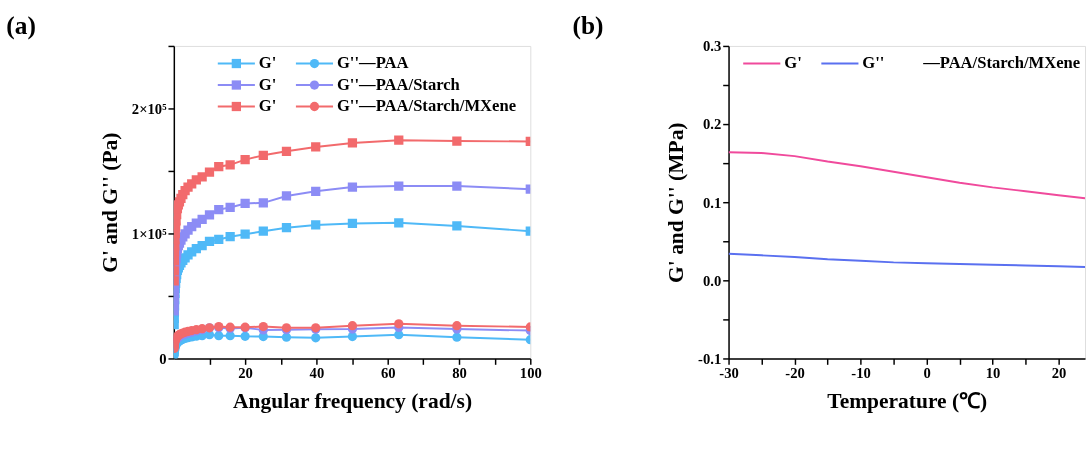 Image resolution: width=1086 pixels, height=450 pixels. Describe the element at coordinates (110, 202) in the screenshot. I see `y-axis-title: G' and G'' (Pa)` at that location.